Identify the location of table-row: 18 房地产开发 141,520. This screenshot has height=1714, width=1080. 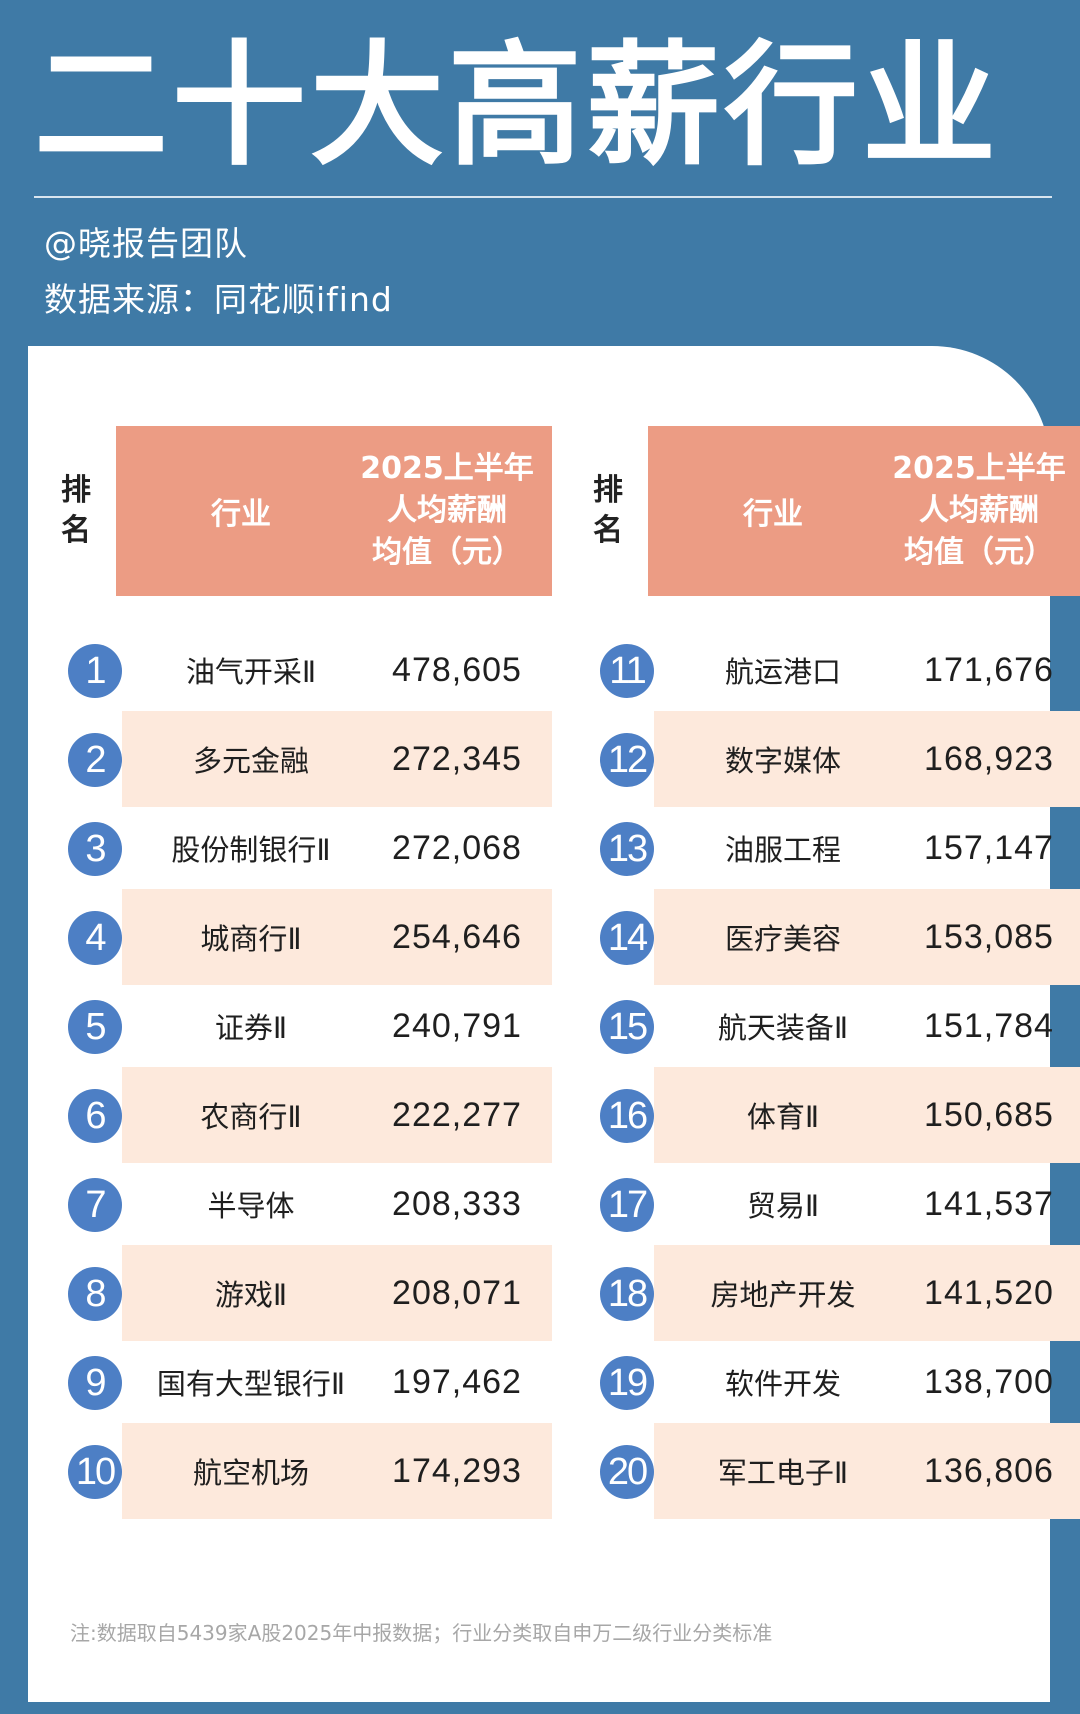
(829, 1293).